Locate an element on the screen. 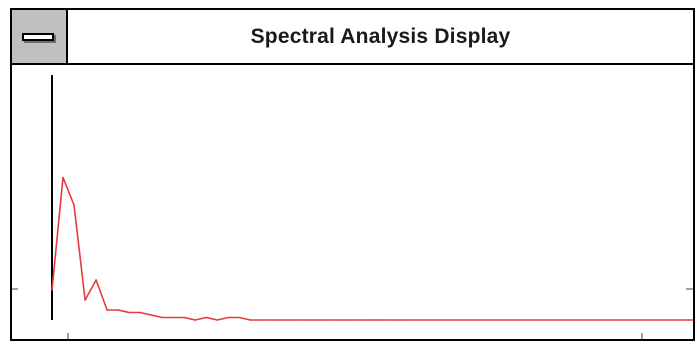  system-menu-button is located at coordinates (40, 36).